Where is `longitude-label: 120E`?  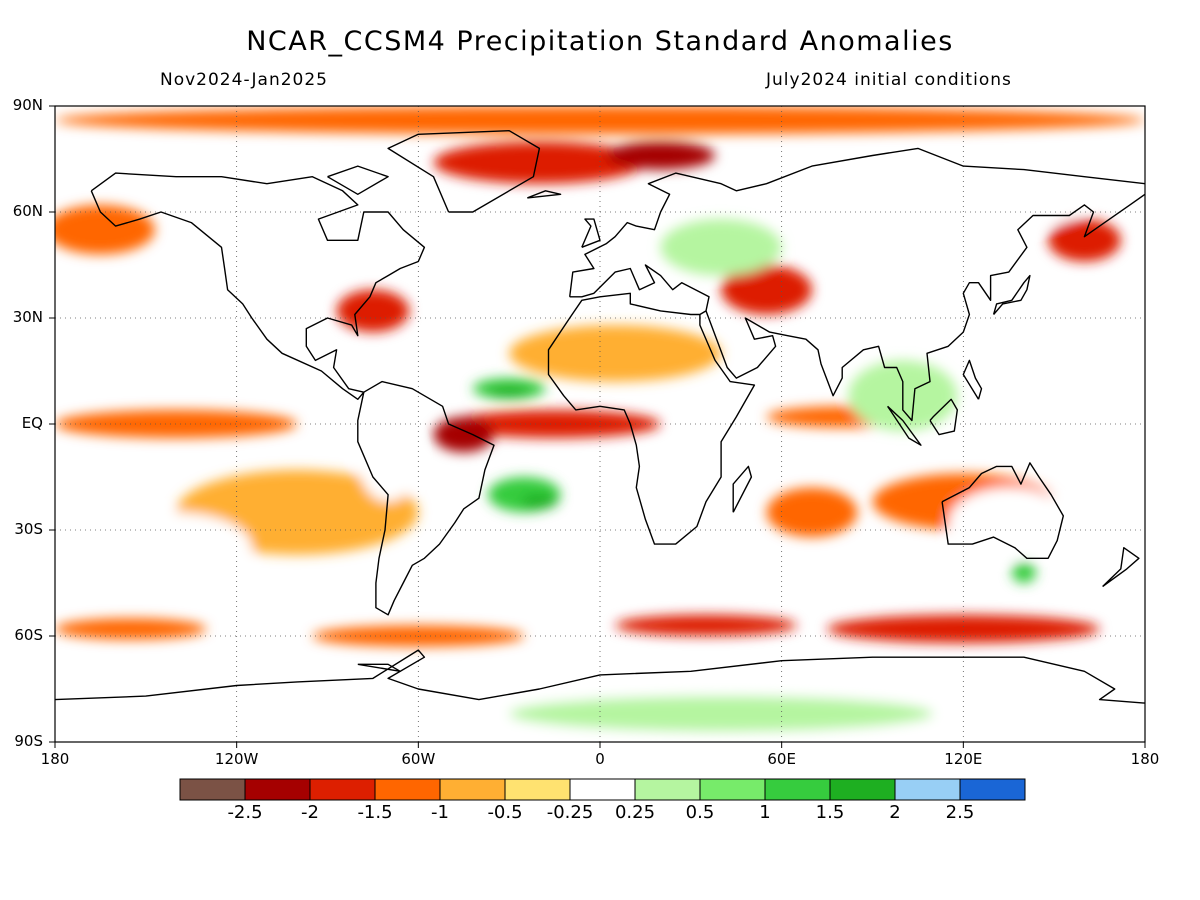
longitude-label: 120E is located at coordinates (963, 759).